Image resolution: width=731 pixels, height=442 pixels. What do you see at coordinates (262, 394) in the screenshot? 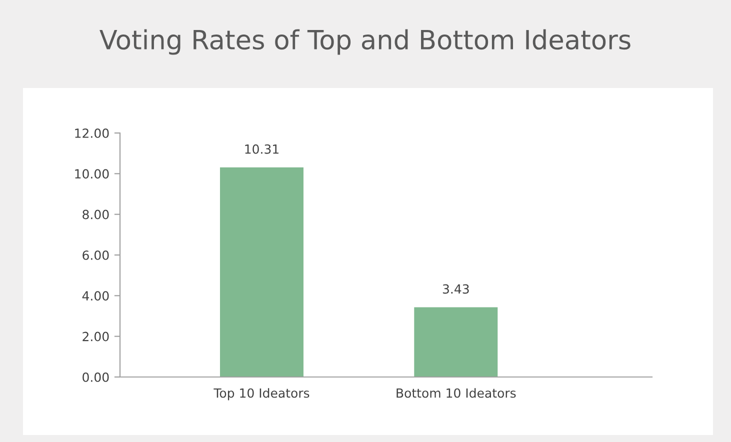
I see `x-tick-label: Top 10 Ideators` at bounding box center [262, 394].